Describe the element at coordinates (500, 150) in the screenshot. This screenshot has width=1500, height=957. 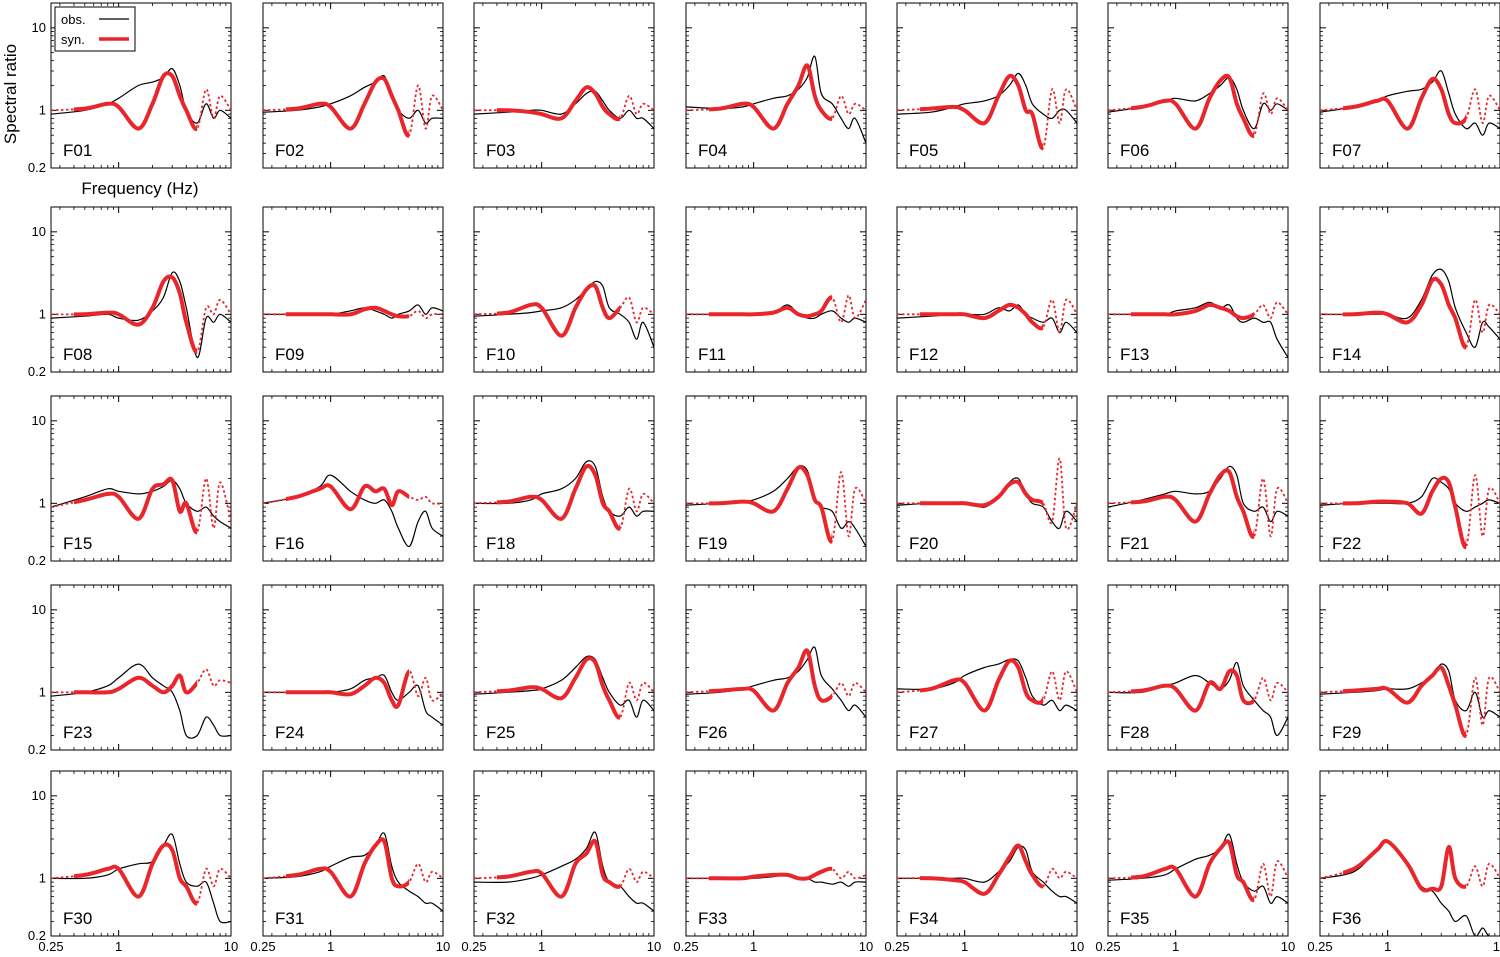
I see `panel-label: F03` at that location.